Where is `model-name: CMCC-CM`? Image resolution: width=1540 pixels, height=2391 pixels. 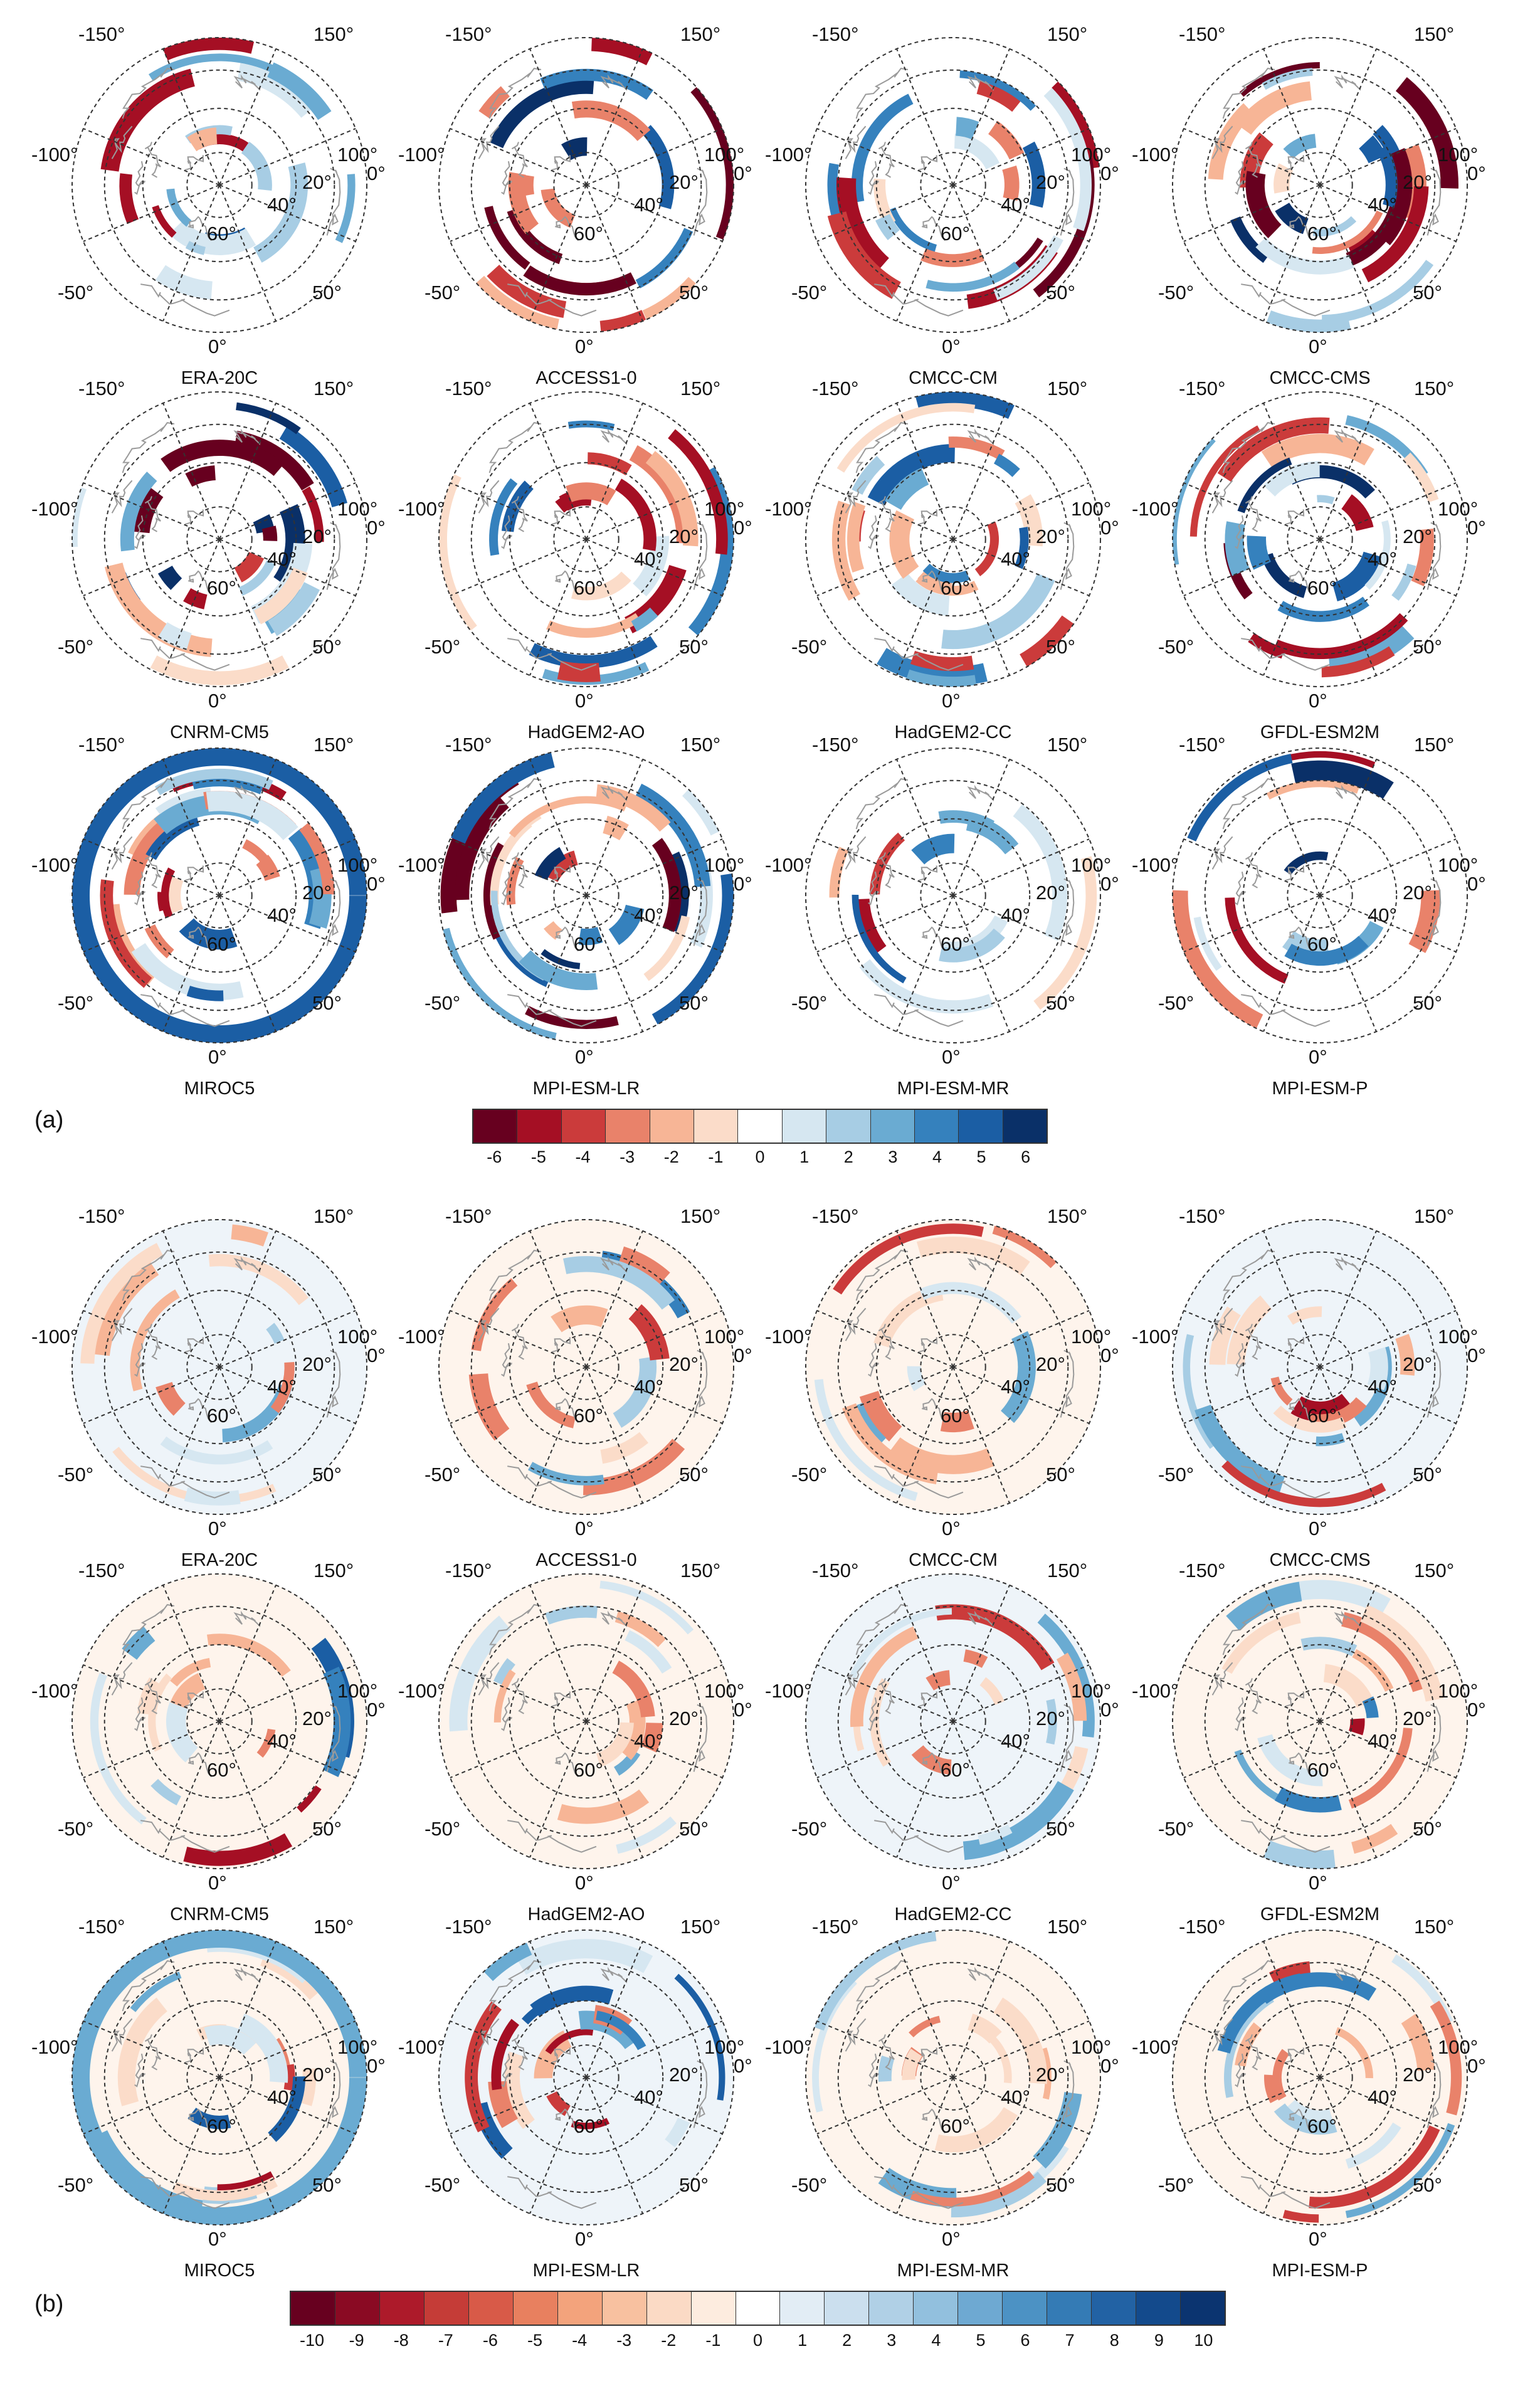 model-name: CMCC-CM is located at coordinates (953, 378).